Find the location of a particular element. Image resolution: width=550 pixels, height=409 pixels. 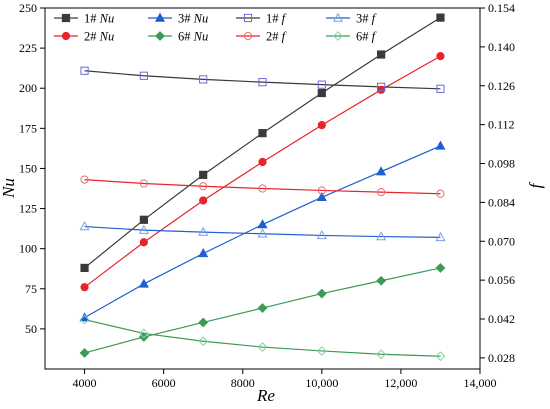

y-right-tick-label: 0.028 is located at coordinates (501, 358).